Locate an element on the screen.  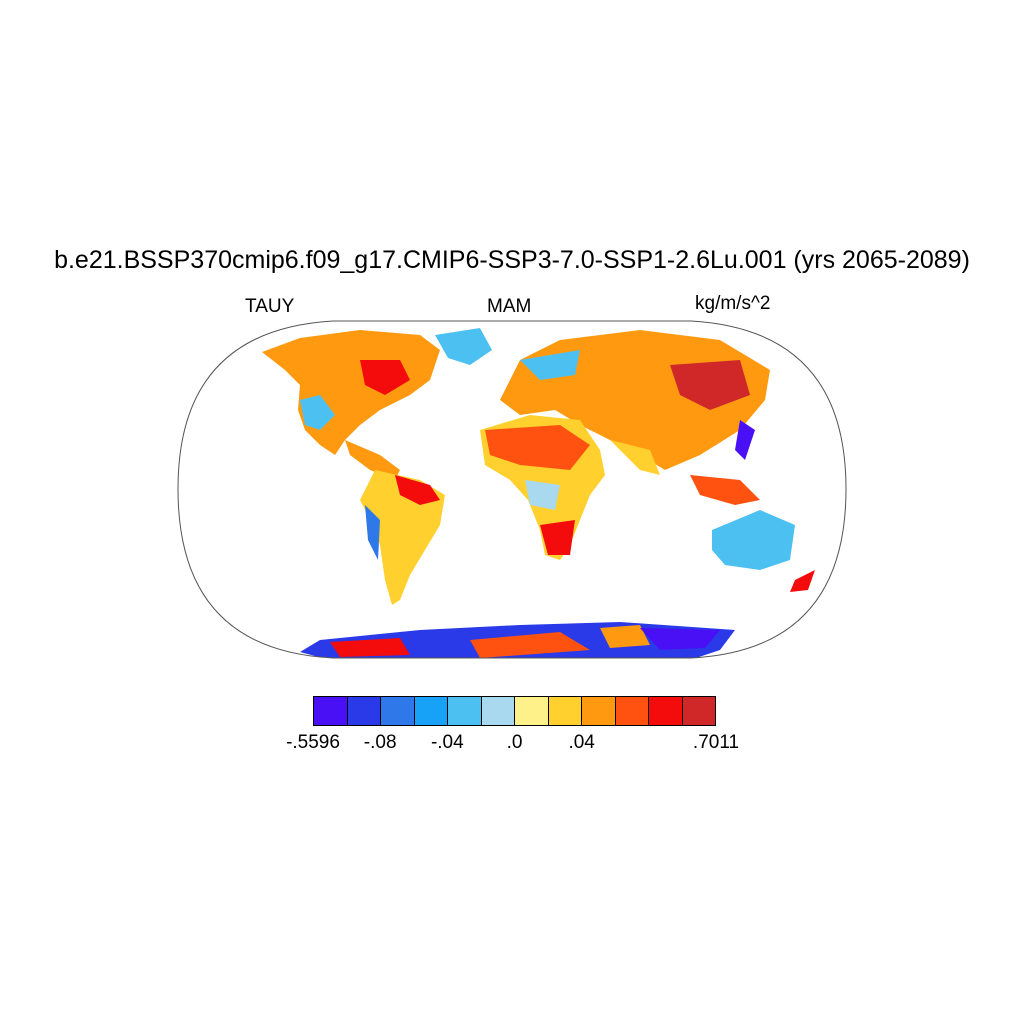
new-zealand is located at coordinates (802, 581).